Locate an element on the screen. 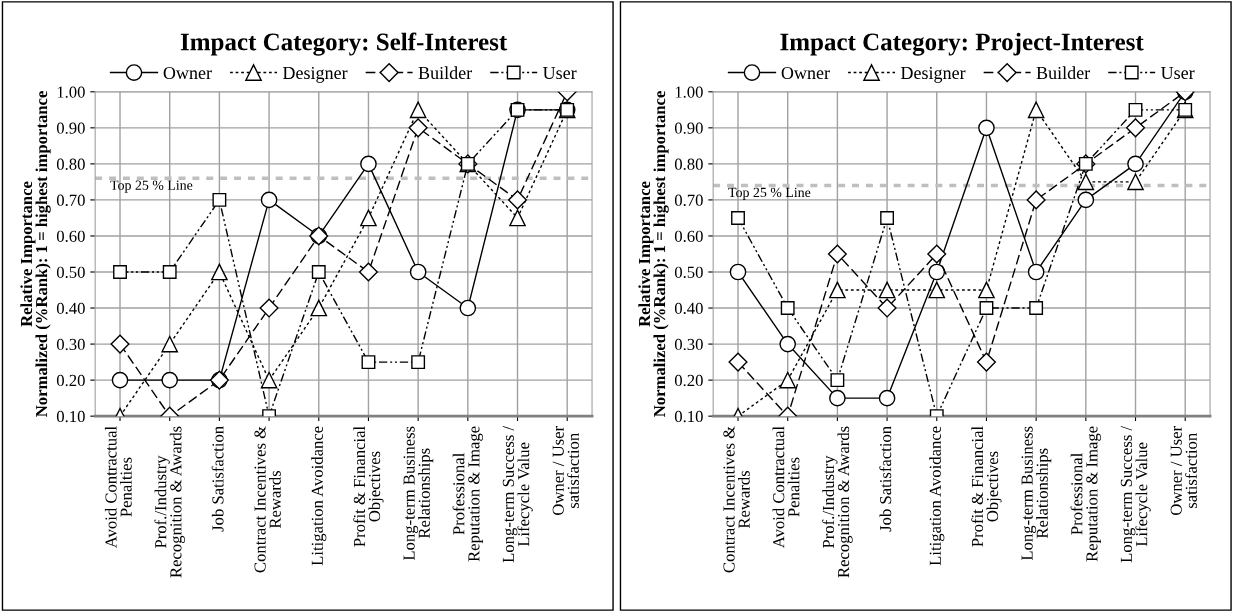 This screenshot has width=1236, height=612. chart-title: Impact Category: Project-Interest is located at coordinates (962, 44).